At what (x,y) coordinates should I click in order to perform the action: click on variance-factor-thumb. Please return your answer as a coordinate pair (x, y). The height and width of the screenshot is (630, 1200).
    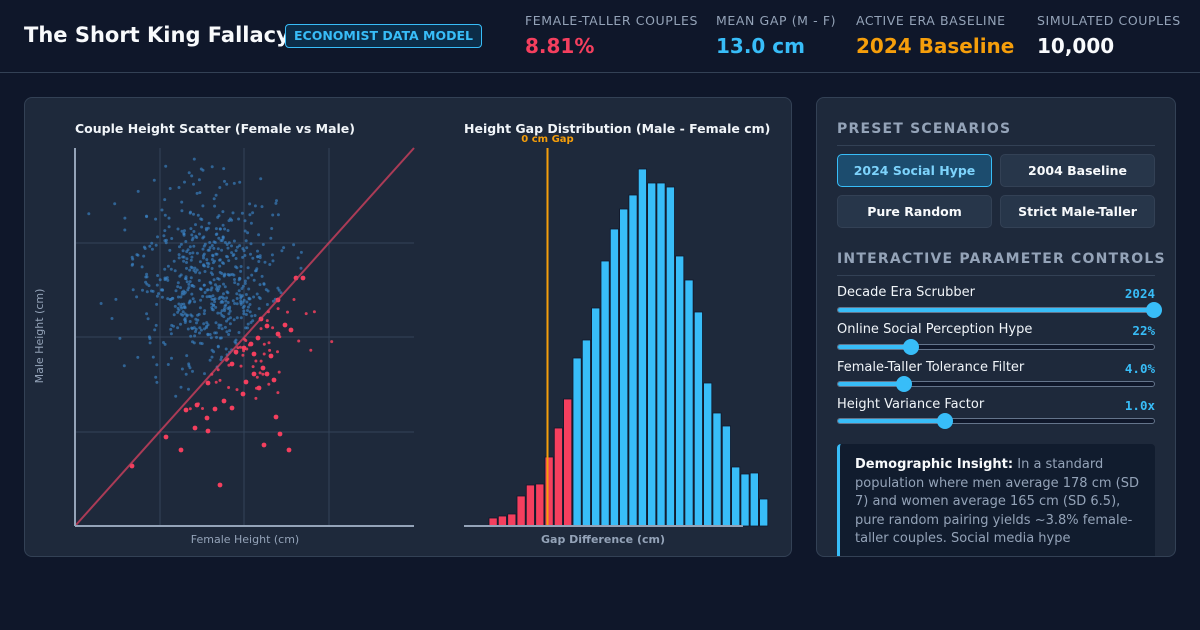
    Looking at the image, I should click on (945, 421).